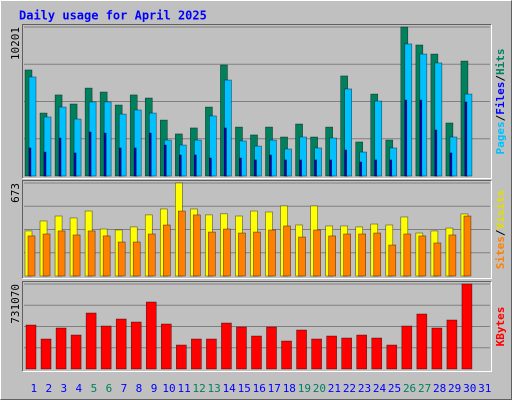 This screenshot has height=400, width=512. What do you see at coordinates (15, 193) in the screenshot?
I see `y-tick-label: 673` at bounding box center [15, 193].